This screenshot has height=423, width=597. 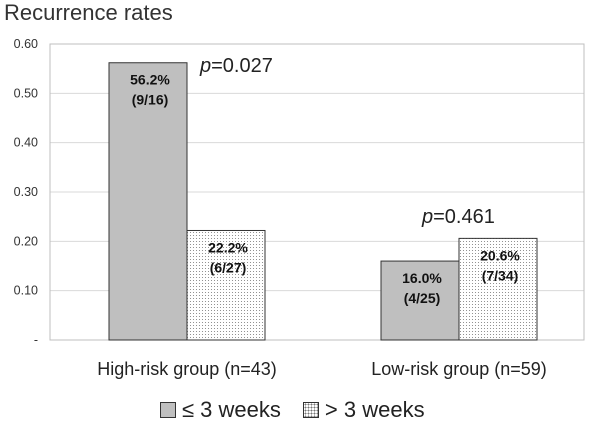 I want to click on p-value-annotation: p=0.027, so click(x=236, y=66).